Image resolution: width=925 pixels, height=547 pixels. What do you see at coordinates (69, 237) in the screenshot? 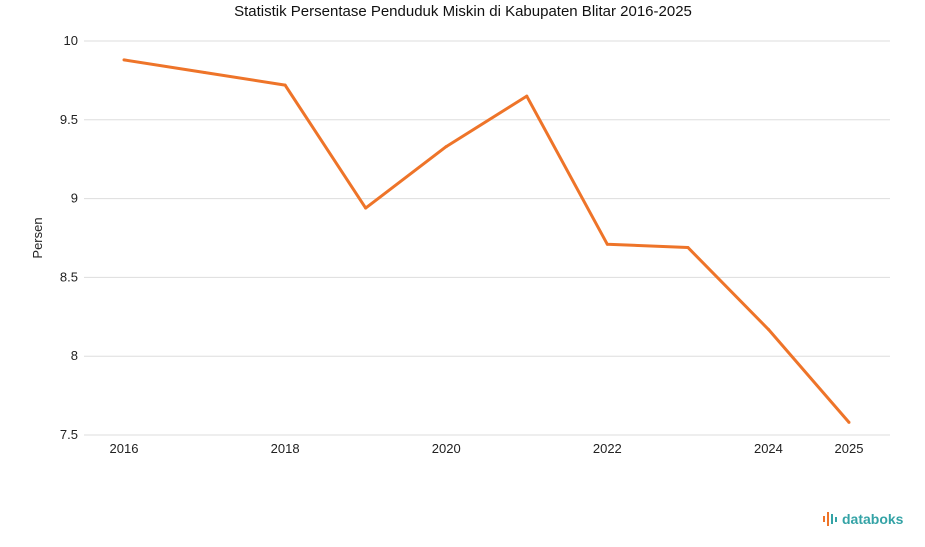
I see `y-axis-ticks: 10 9.5 9 8.5 8 7.5` at bounding box center [69, 237].